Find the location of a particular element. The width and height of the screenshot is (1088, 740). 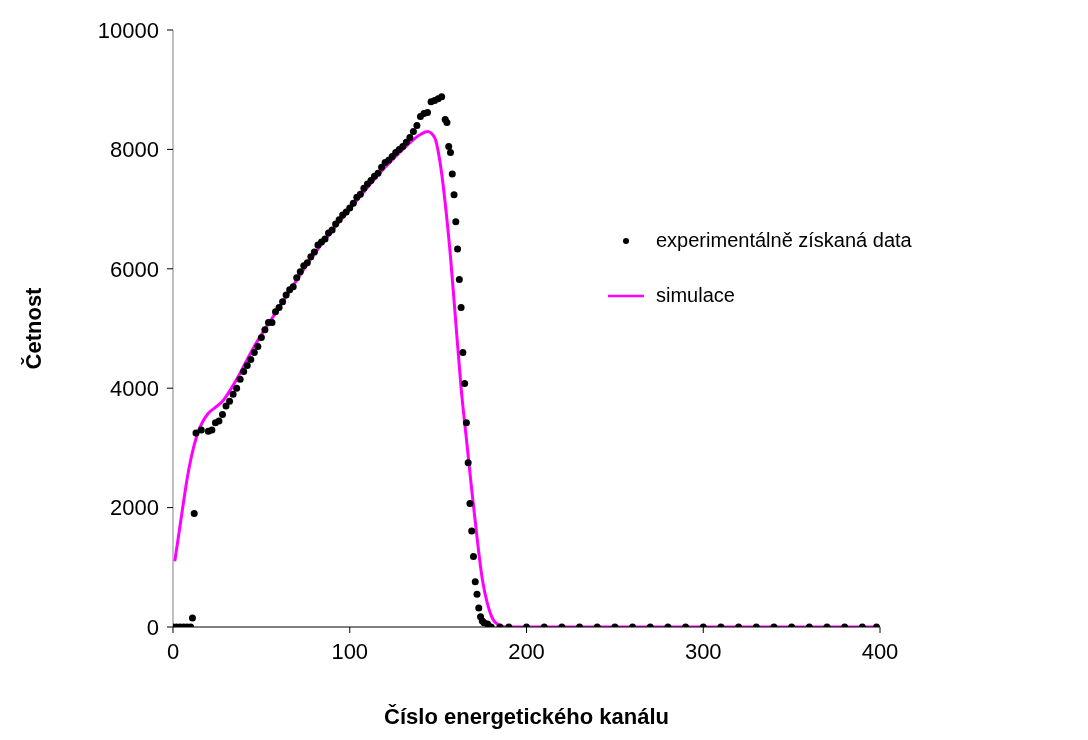

x-tick-label: 100 is located at coordinates (350, 651).